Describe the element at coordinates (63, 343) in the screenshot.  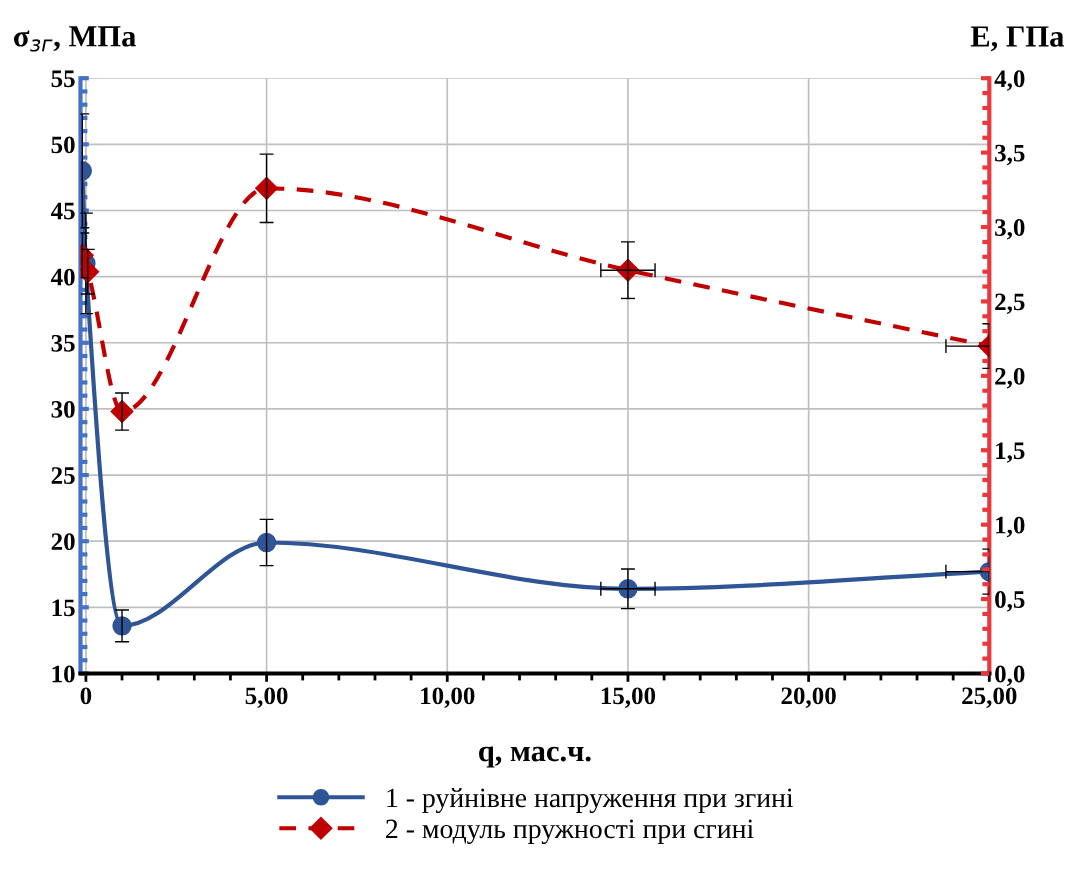
I see `y-tick-label: 35` at that location.